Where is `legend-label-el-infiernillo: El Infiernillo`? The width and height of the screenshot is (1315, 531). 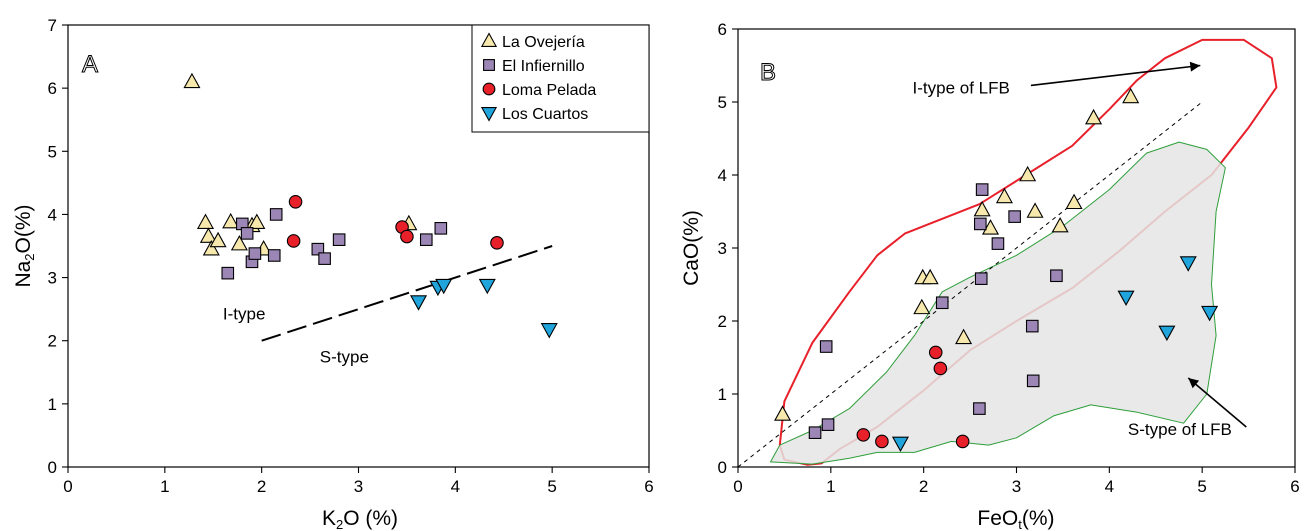 legend-label-el-infiernillo: El Infiernillo is located at coordinates (543, 66).